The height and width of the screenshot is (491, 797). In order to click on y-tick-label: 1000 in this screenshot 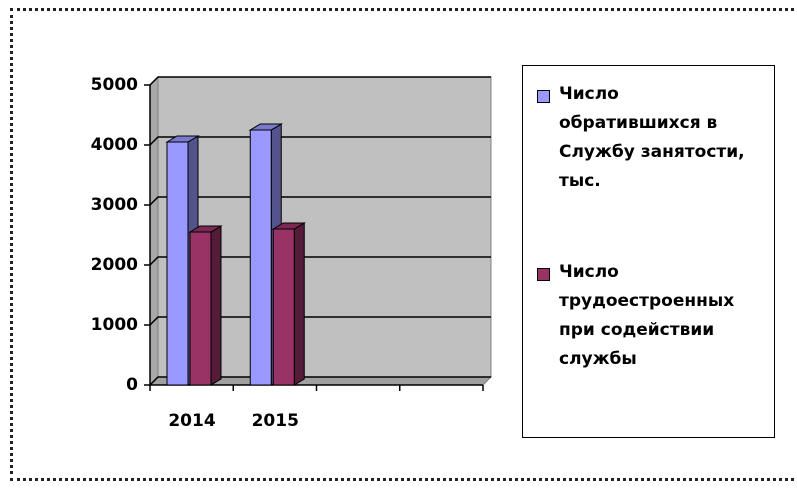, I will do `click(114, 325)`.